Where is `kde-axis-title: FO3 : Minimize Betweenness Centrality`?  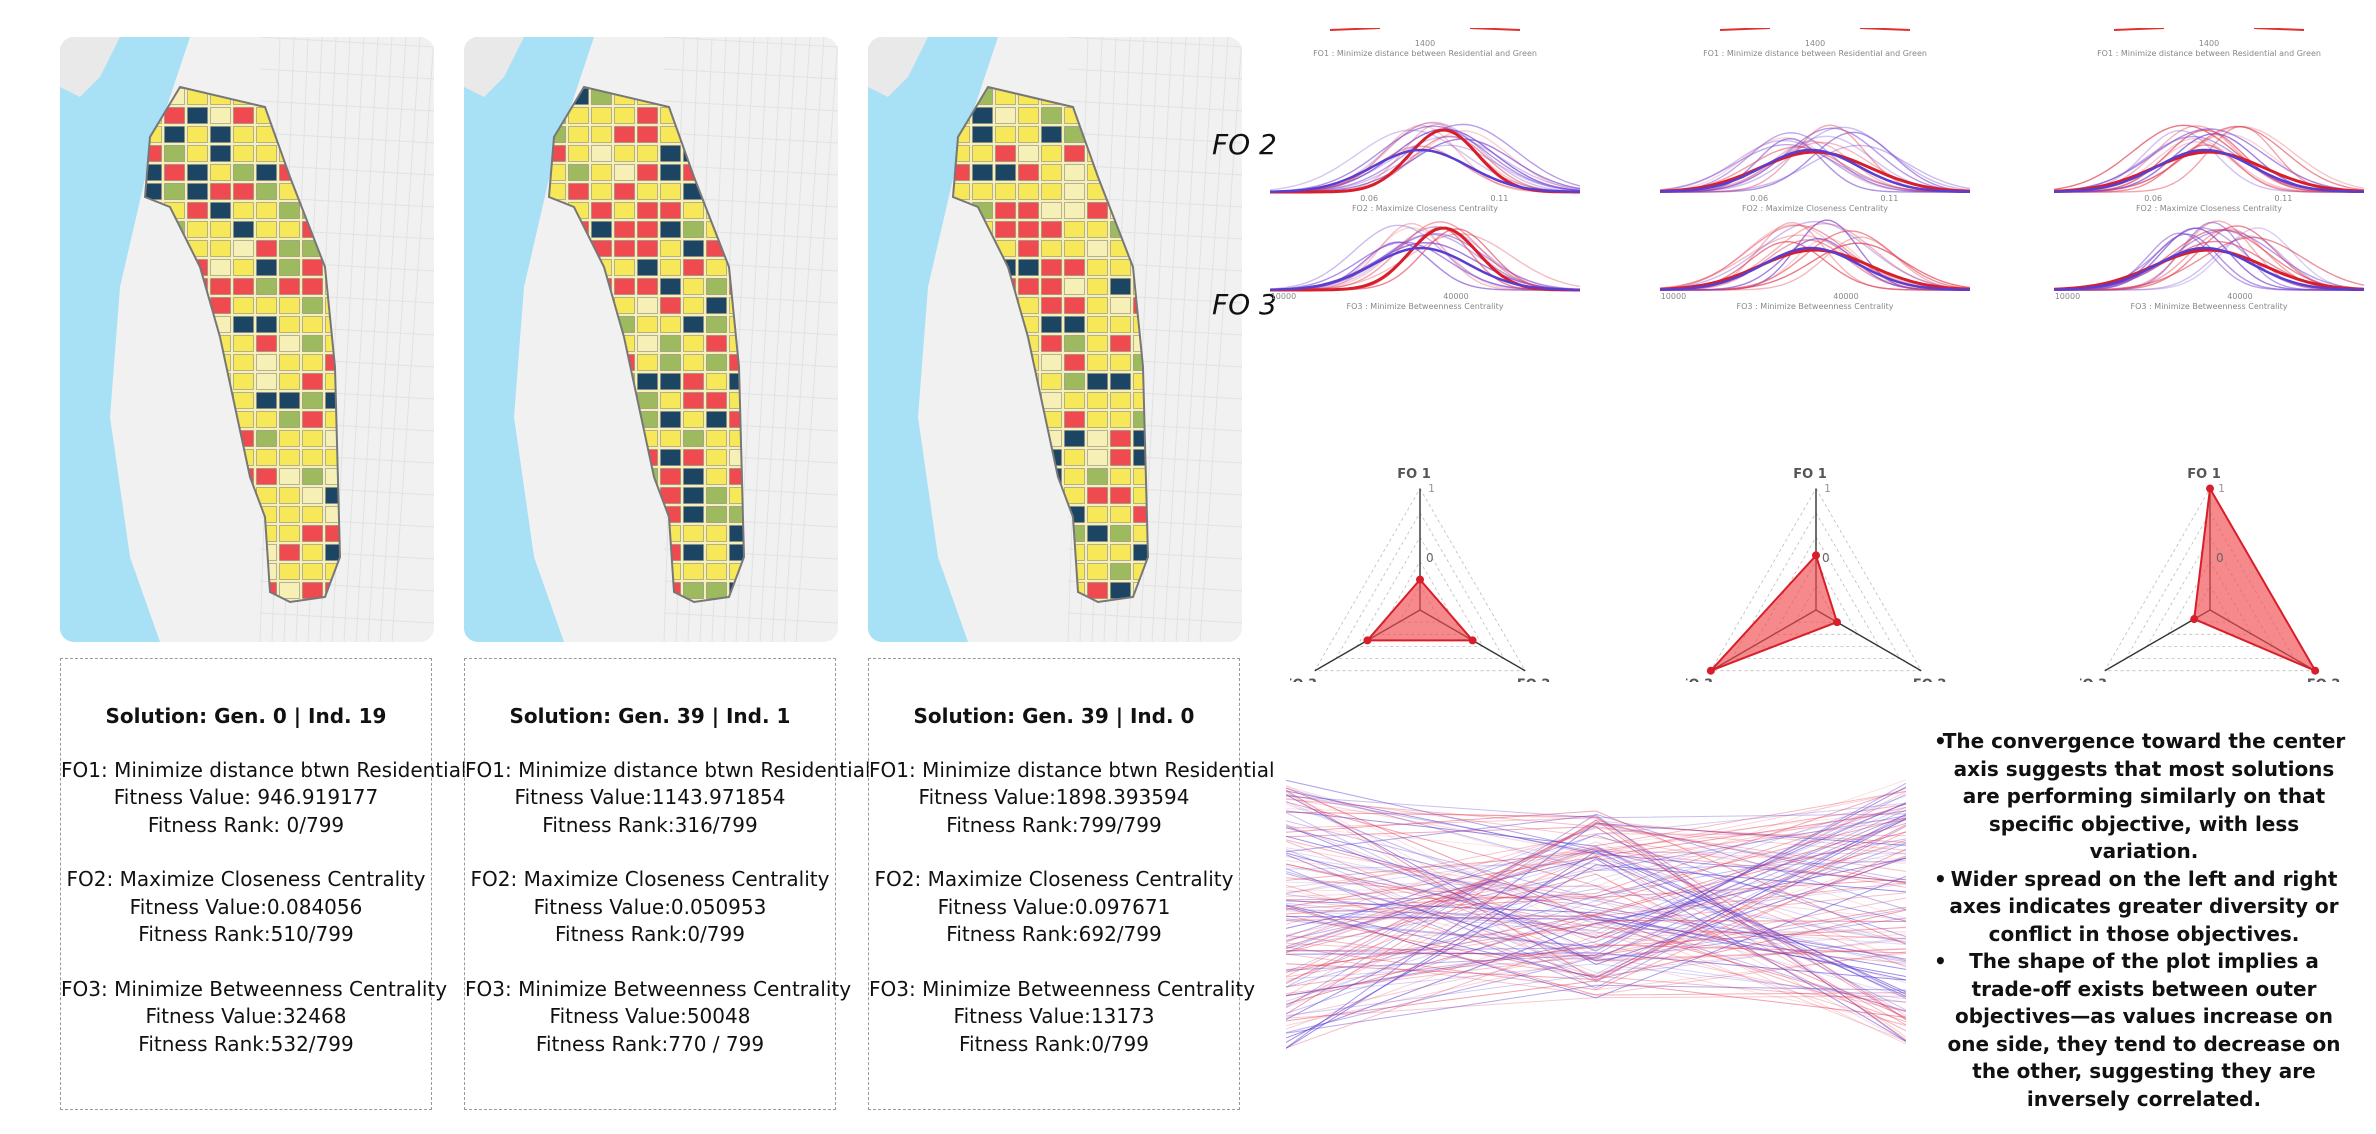 kde-axis-title: FO3 : Minimize Betweenness Centrality is located at coordinates (1425, 306).